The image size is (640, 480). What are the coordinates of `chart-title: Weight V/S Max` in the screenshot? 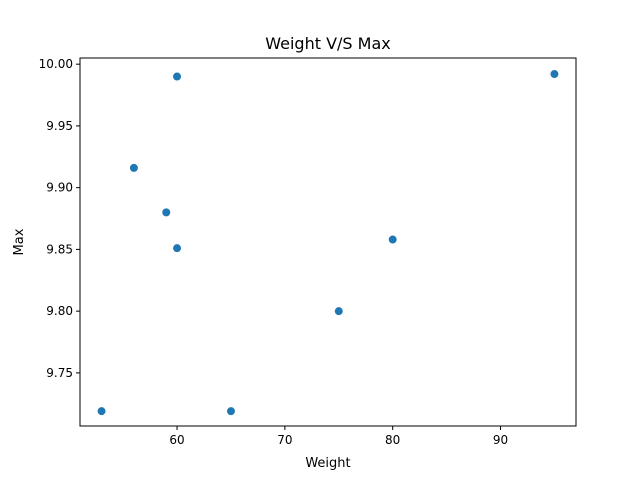 It's located at (327, 43).